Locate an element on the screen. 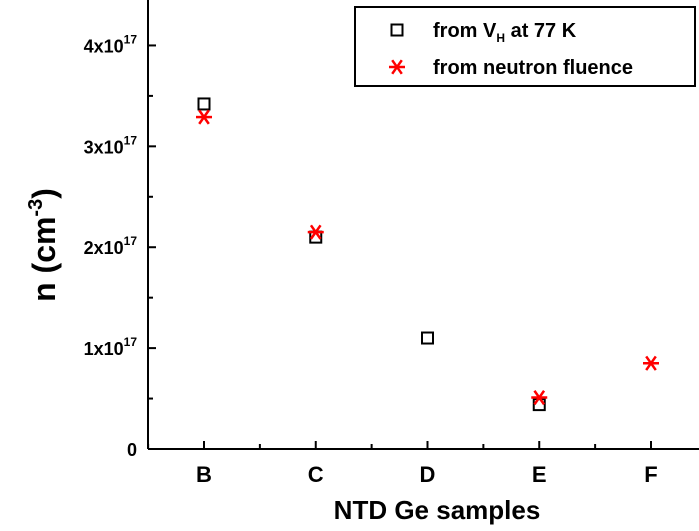 This screenshot has width=699, height=531. y-tick-label: 1x10¹⁷ is located at coordinates (111, 347).